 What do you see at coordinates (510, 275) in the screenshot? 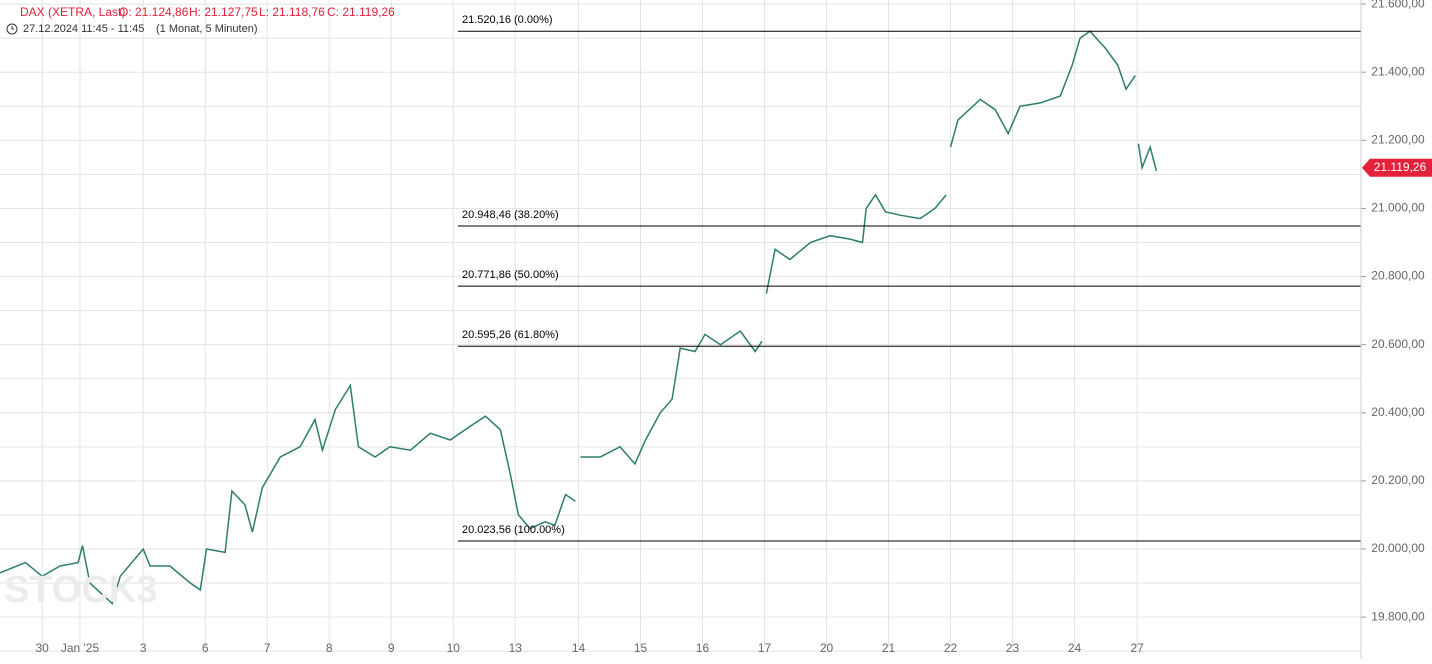
I see `fib-label: 20.771,86 (50.00%)` at bounding box center [510, 275].